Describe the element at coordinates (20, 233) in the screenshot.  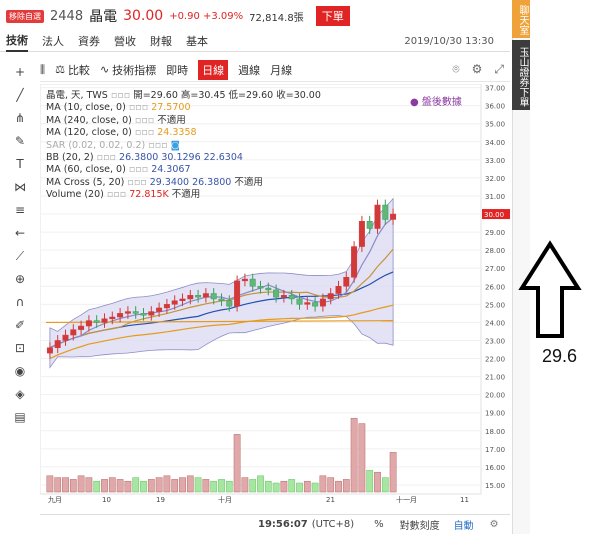
I see `back-arrow-icon: ←` at that location.